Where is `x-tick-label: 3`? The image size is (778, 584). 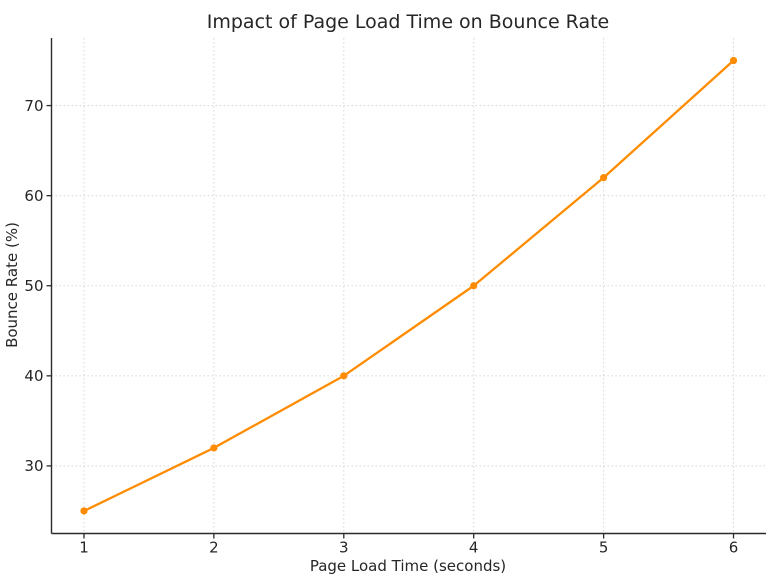 x-tick-label: 3 is located at coordinates (344, 548).